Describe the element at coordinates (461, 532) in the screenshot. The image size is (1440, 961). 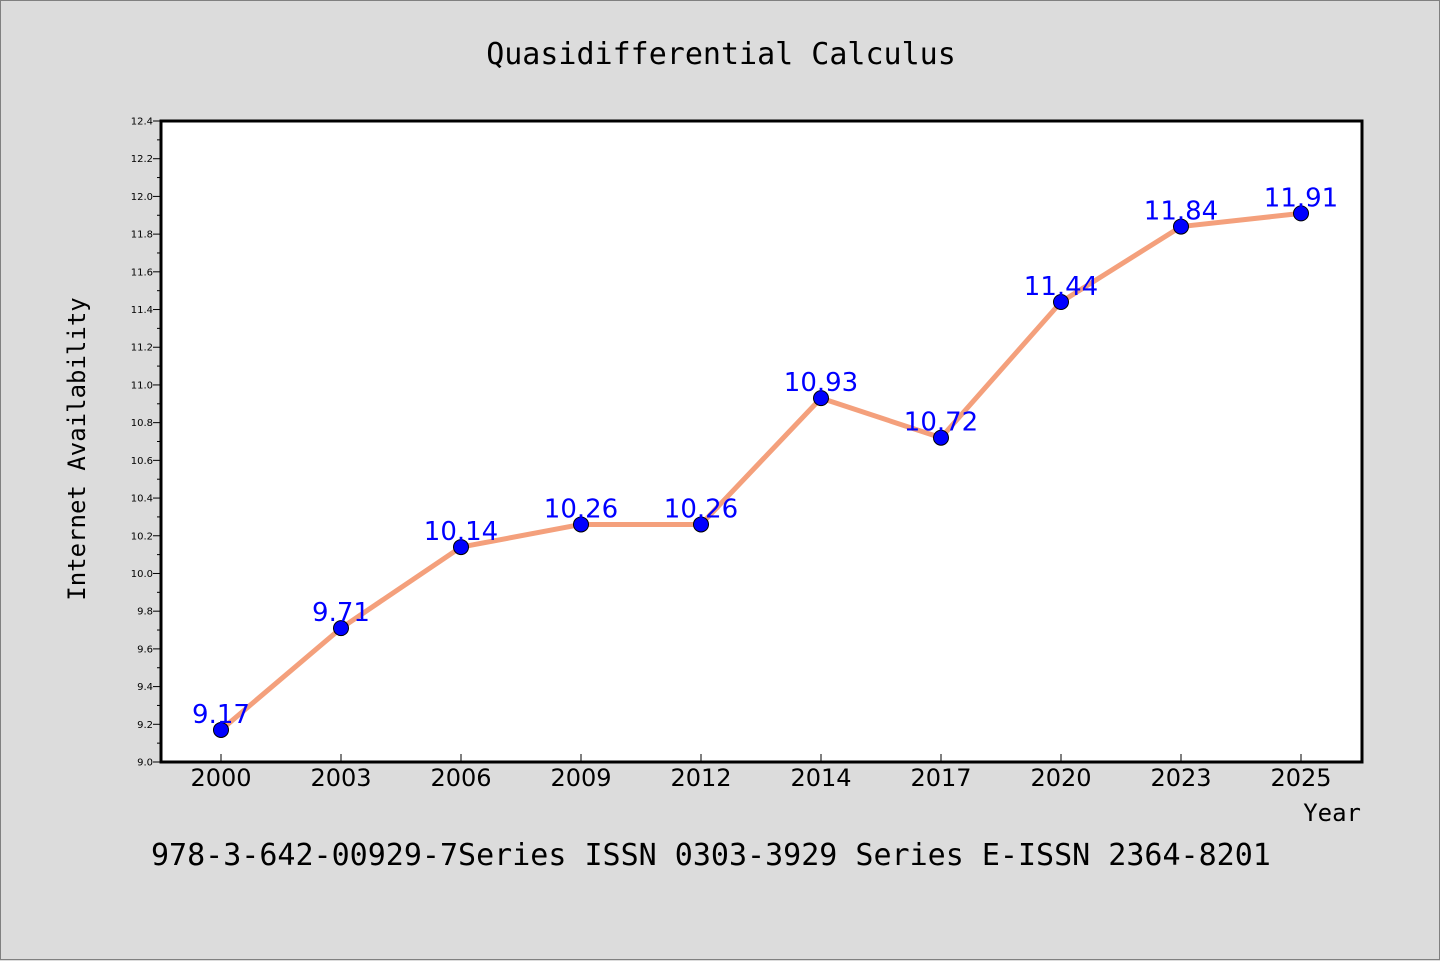
I see `data-label: 10.14` at that location.